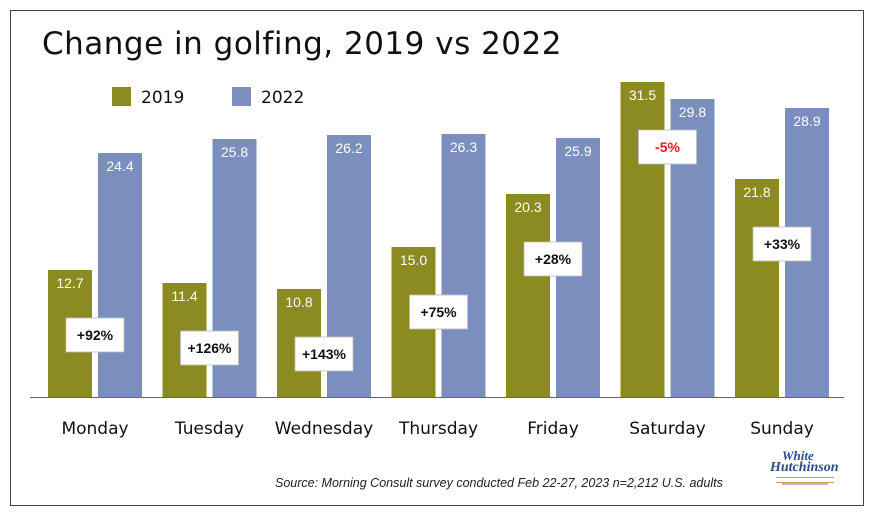 Image resolution: width=880 pixels, height=520 pixels. What do you see at coordinates (692, 112) in the screenshot?
I see `data-label: 29.8` at bounding box center [692, 112].